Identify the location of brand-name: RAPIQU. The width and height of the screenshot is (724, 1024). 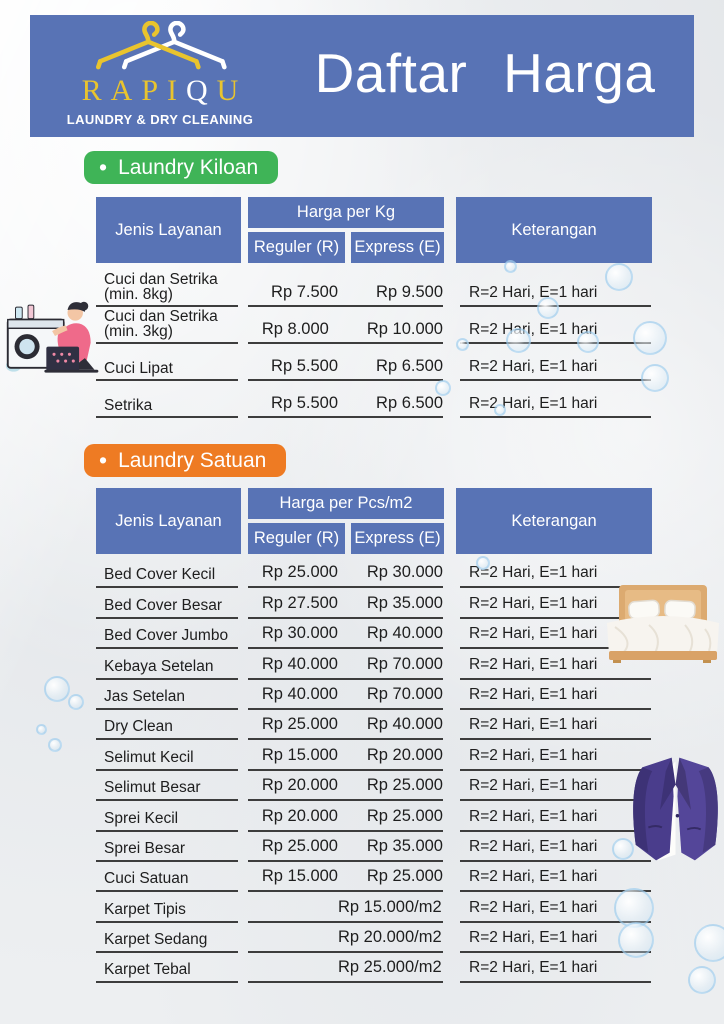
(160, 91).